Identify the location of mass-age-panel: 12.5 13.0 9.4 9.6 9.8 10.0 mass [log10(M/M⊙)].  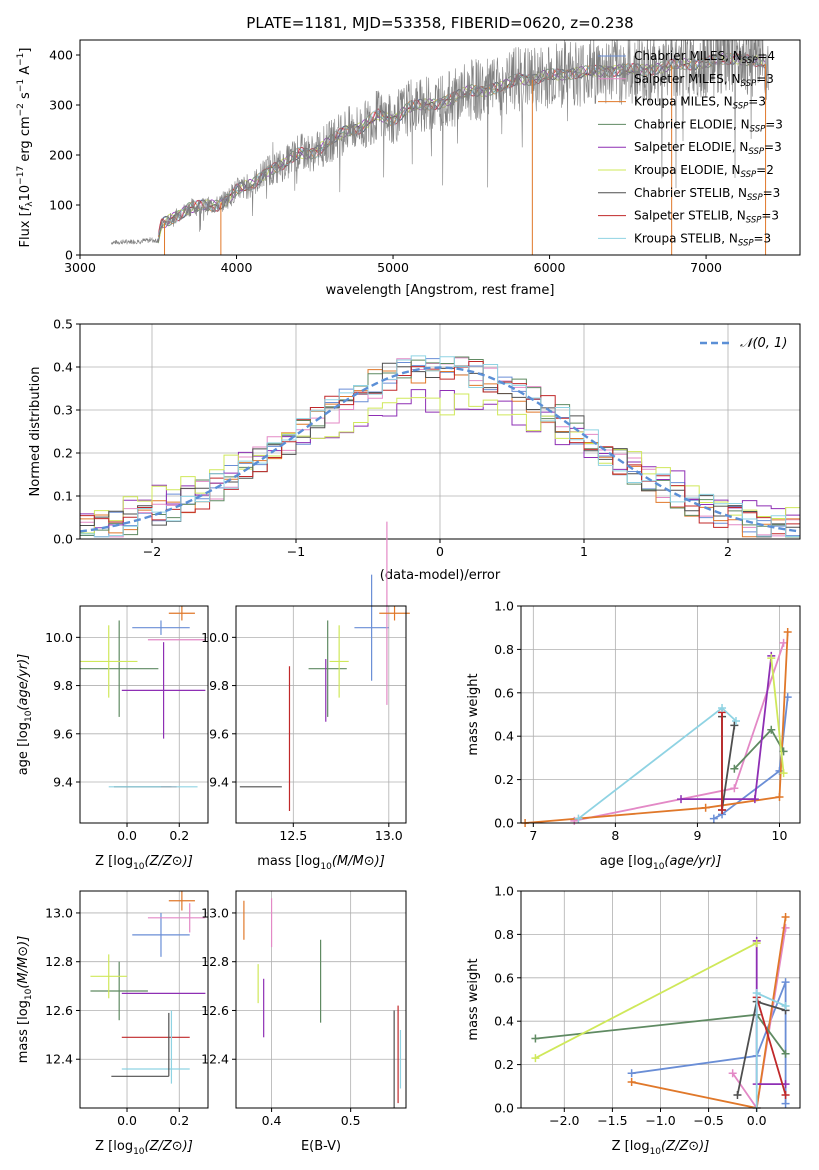
(305, 696).